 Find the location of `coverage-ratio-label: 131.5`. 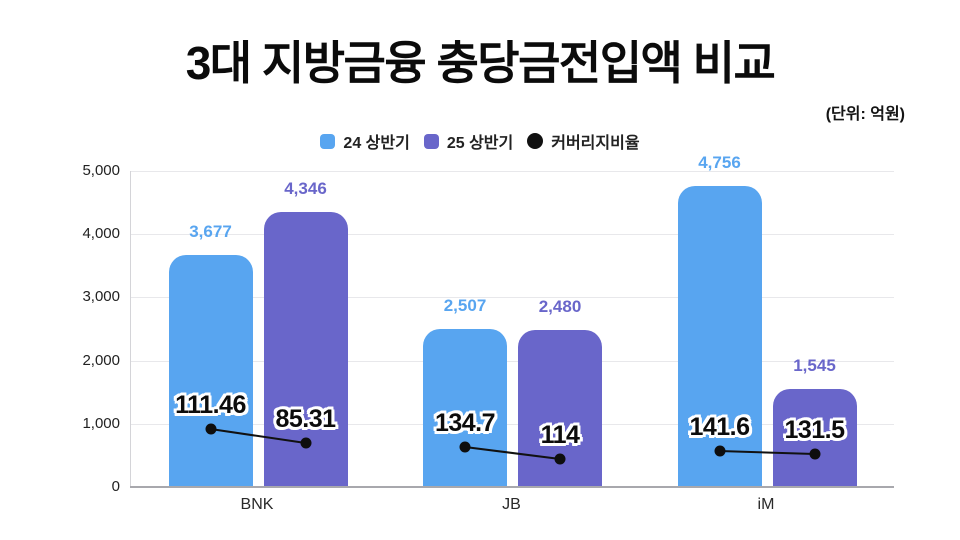

coverage-ratio-label: 131.5 is located at coordinates (814, 430).